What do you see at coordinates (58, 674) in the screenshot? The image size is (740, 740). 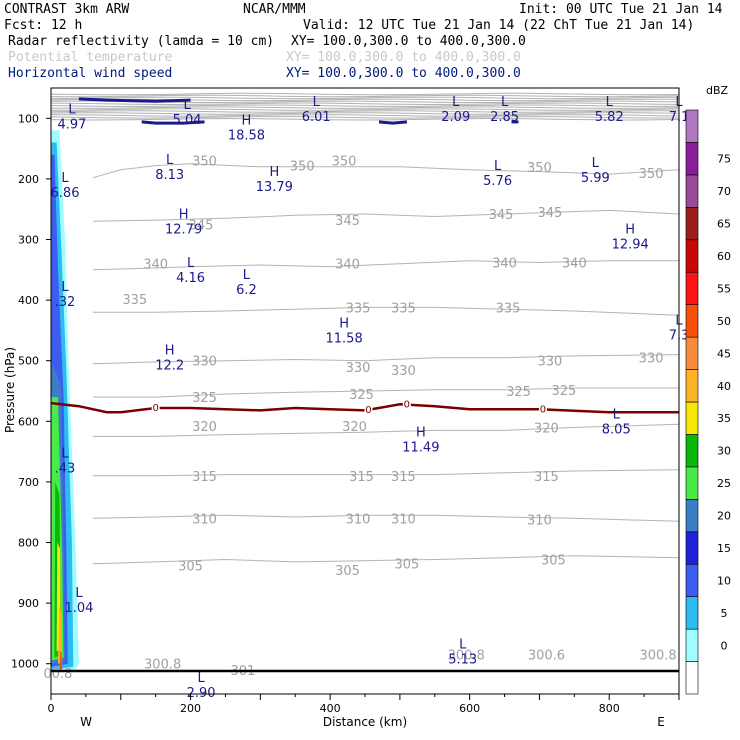 I see `isentrope-label: 00.8` at bounding box center [58, 674].